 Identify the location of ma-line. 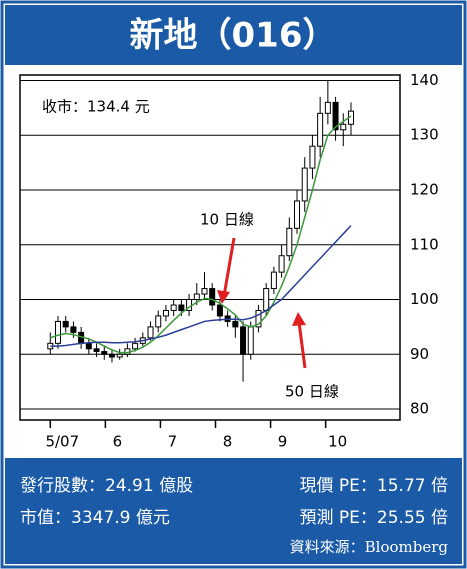
(201, 286).